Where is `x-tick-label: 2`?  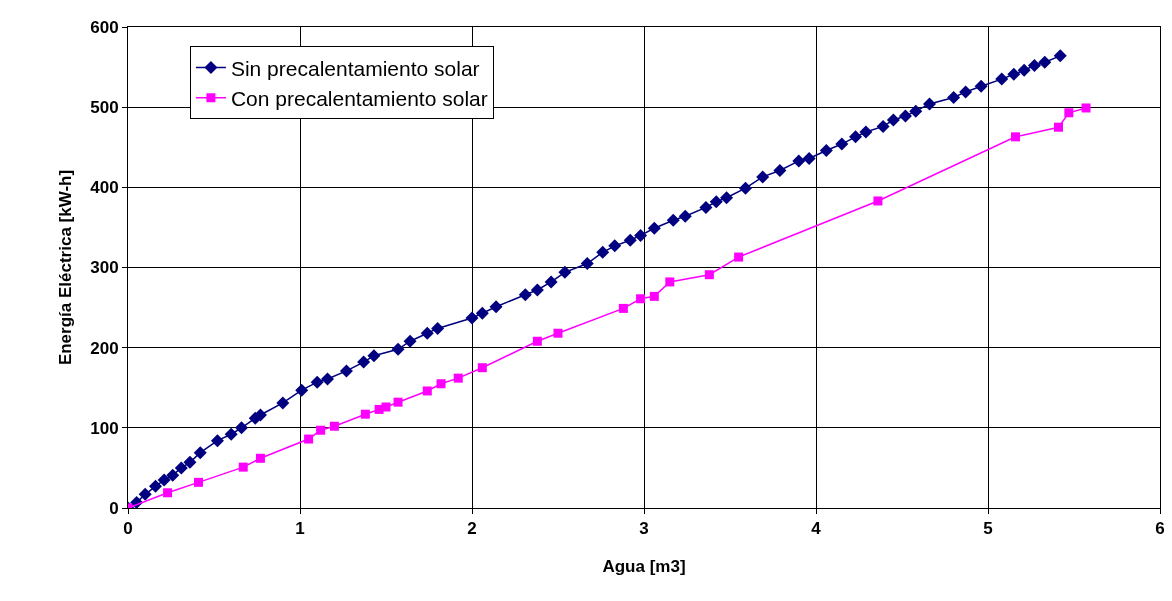
x-tick-label: 2 is located at coordinates (472, 529).